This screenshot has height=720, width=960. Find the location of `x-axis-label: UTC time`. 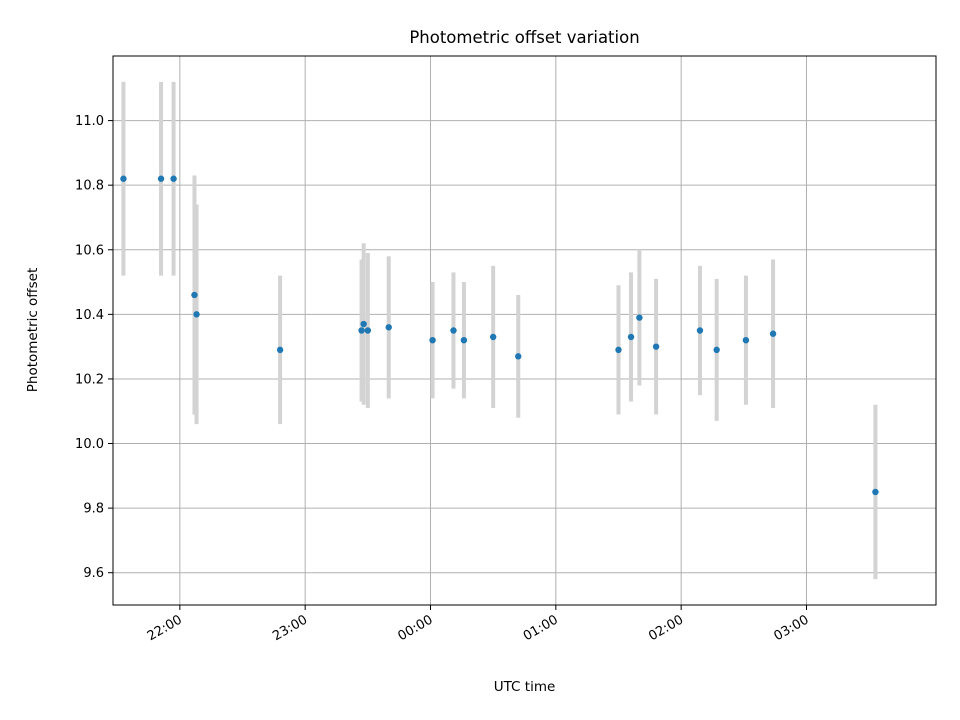

x-axis-label: UTC time is located at coordinates (525, 687).